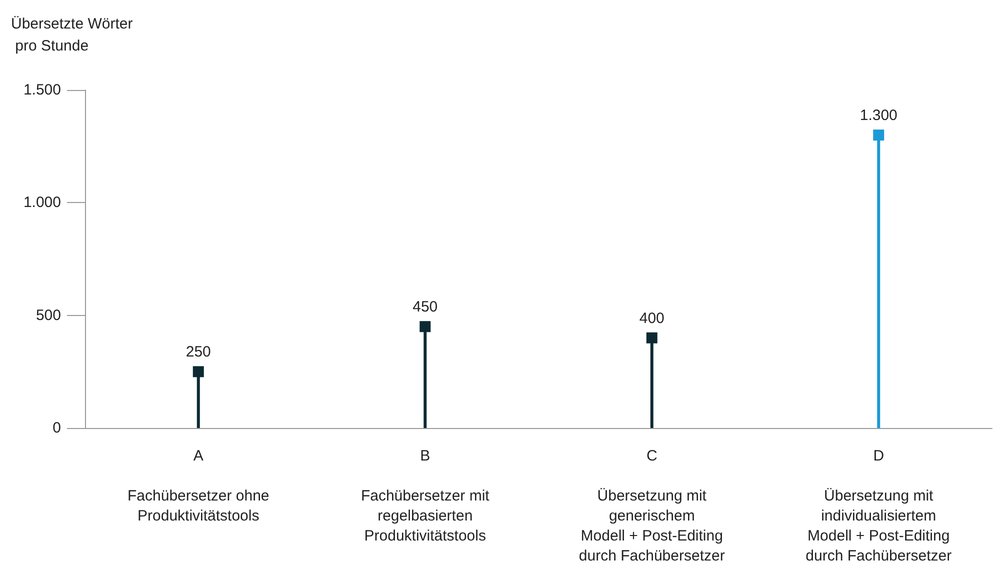  Describe the element at coordinates (48, 315) in the screenshot. I see `y-tick-label: 500` at that location.